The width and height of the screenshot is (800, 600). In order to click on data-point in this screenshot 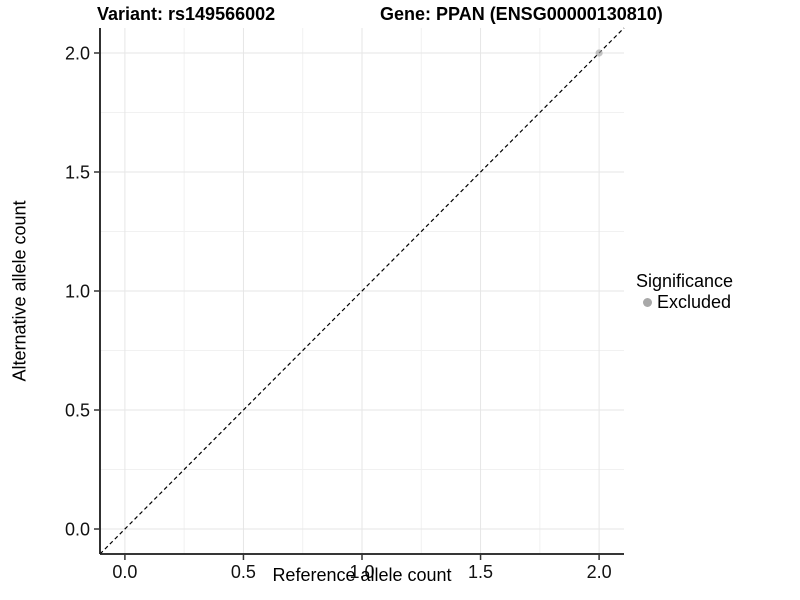, I will do `click(599, 53)`.